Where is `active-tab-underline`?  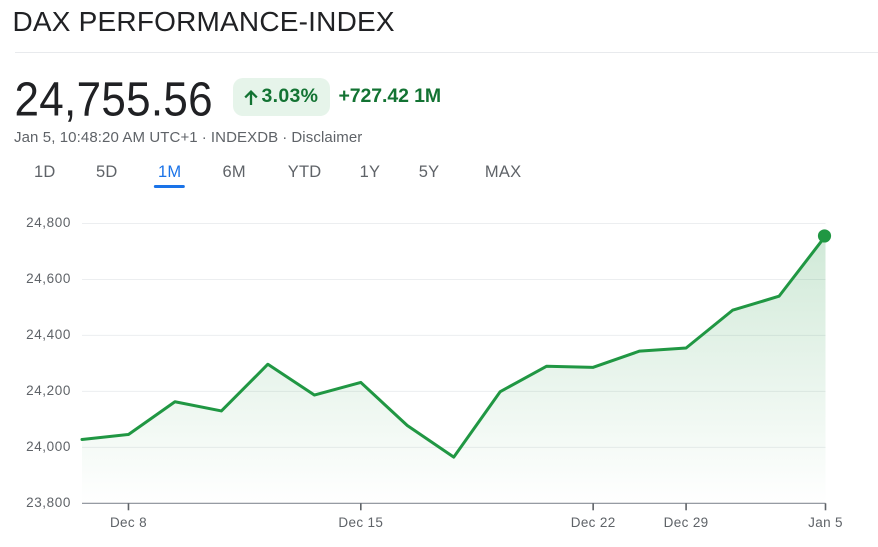 active-tab-underline is located at coordinates (170, 186).